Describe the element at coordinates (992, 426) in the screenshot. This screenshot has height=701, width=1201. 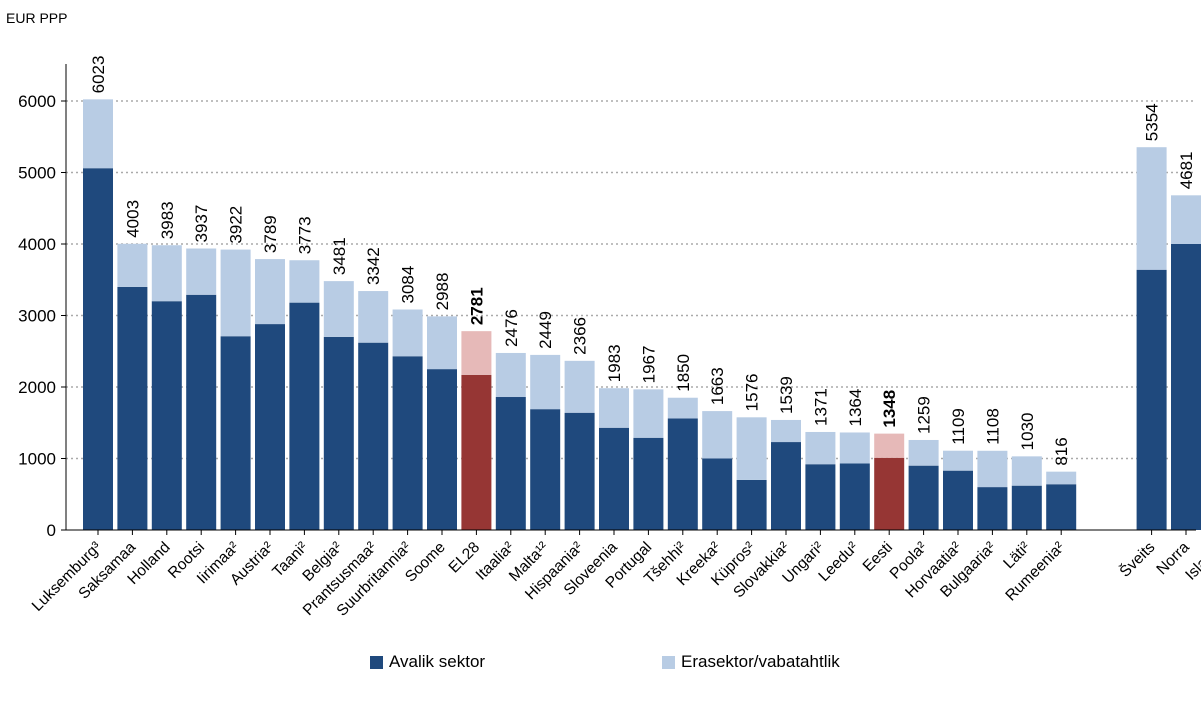
I see `value-label: 1108` at that location.